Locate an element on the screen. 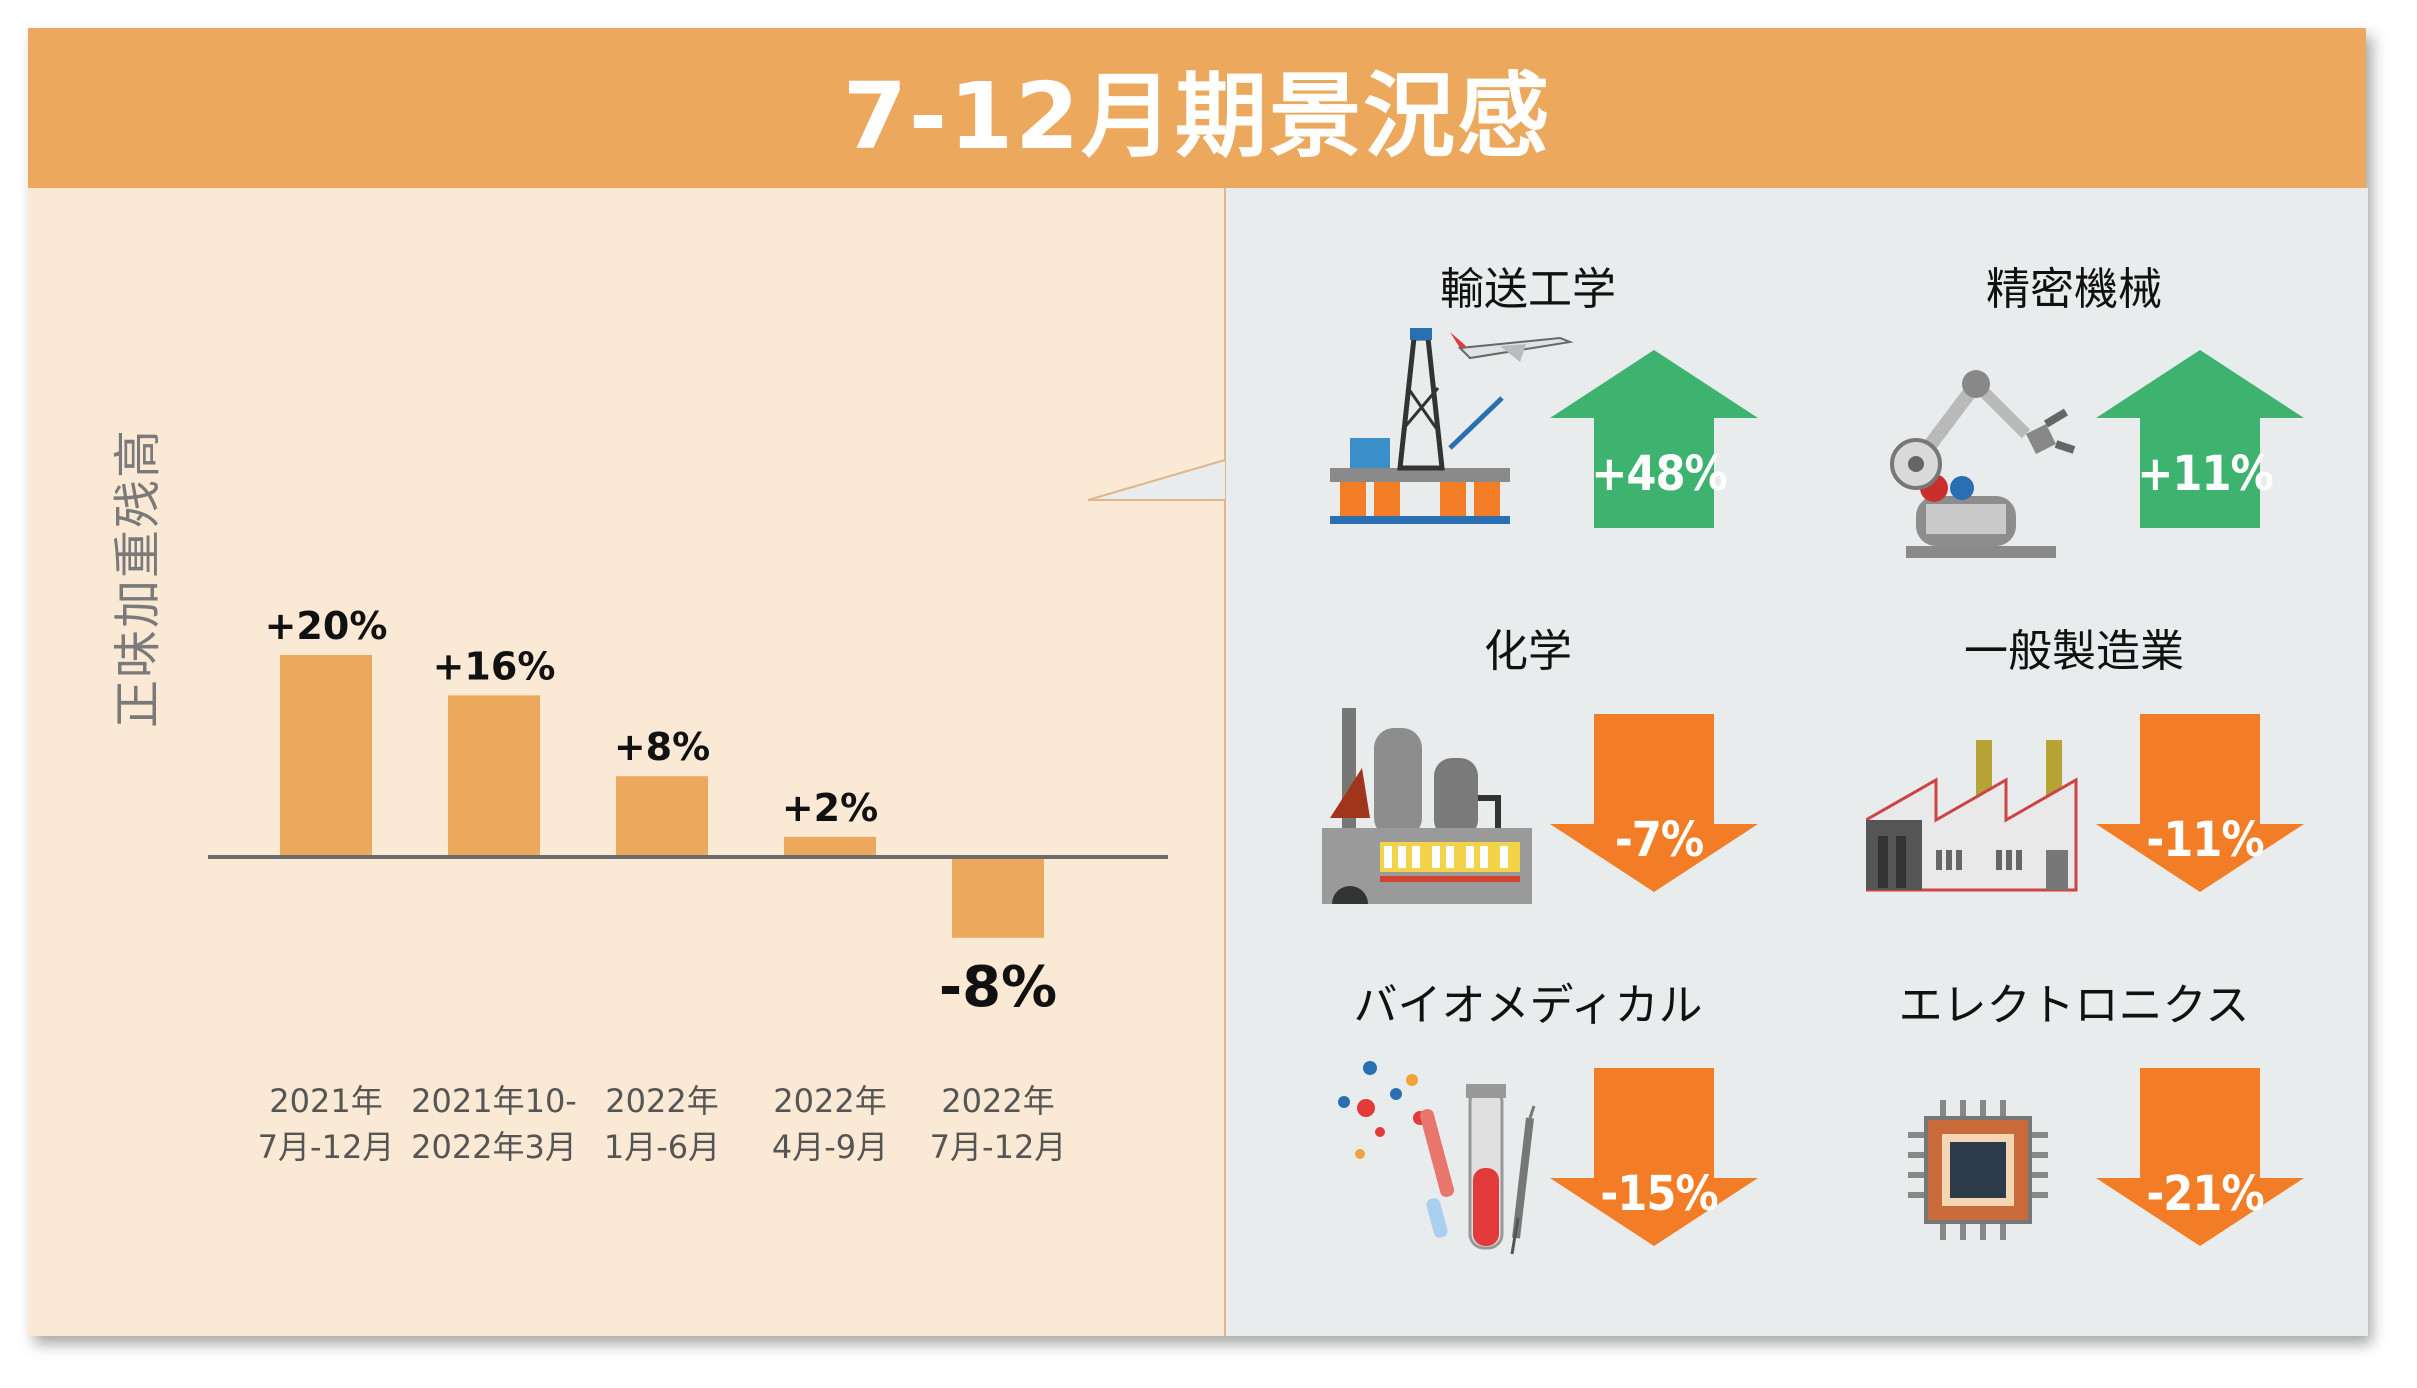 This screenshot has height=1388, width=2417. sector-title-3: 化学 is located at coordinates (1528, 651).